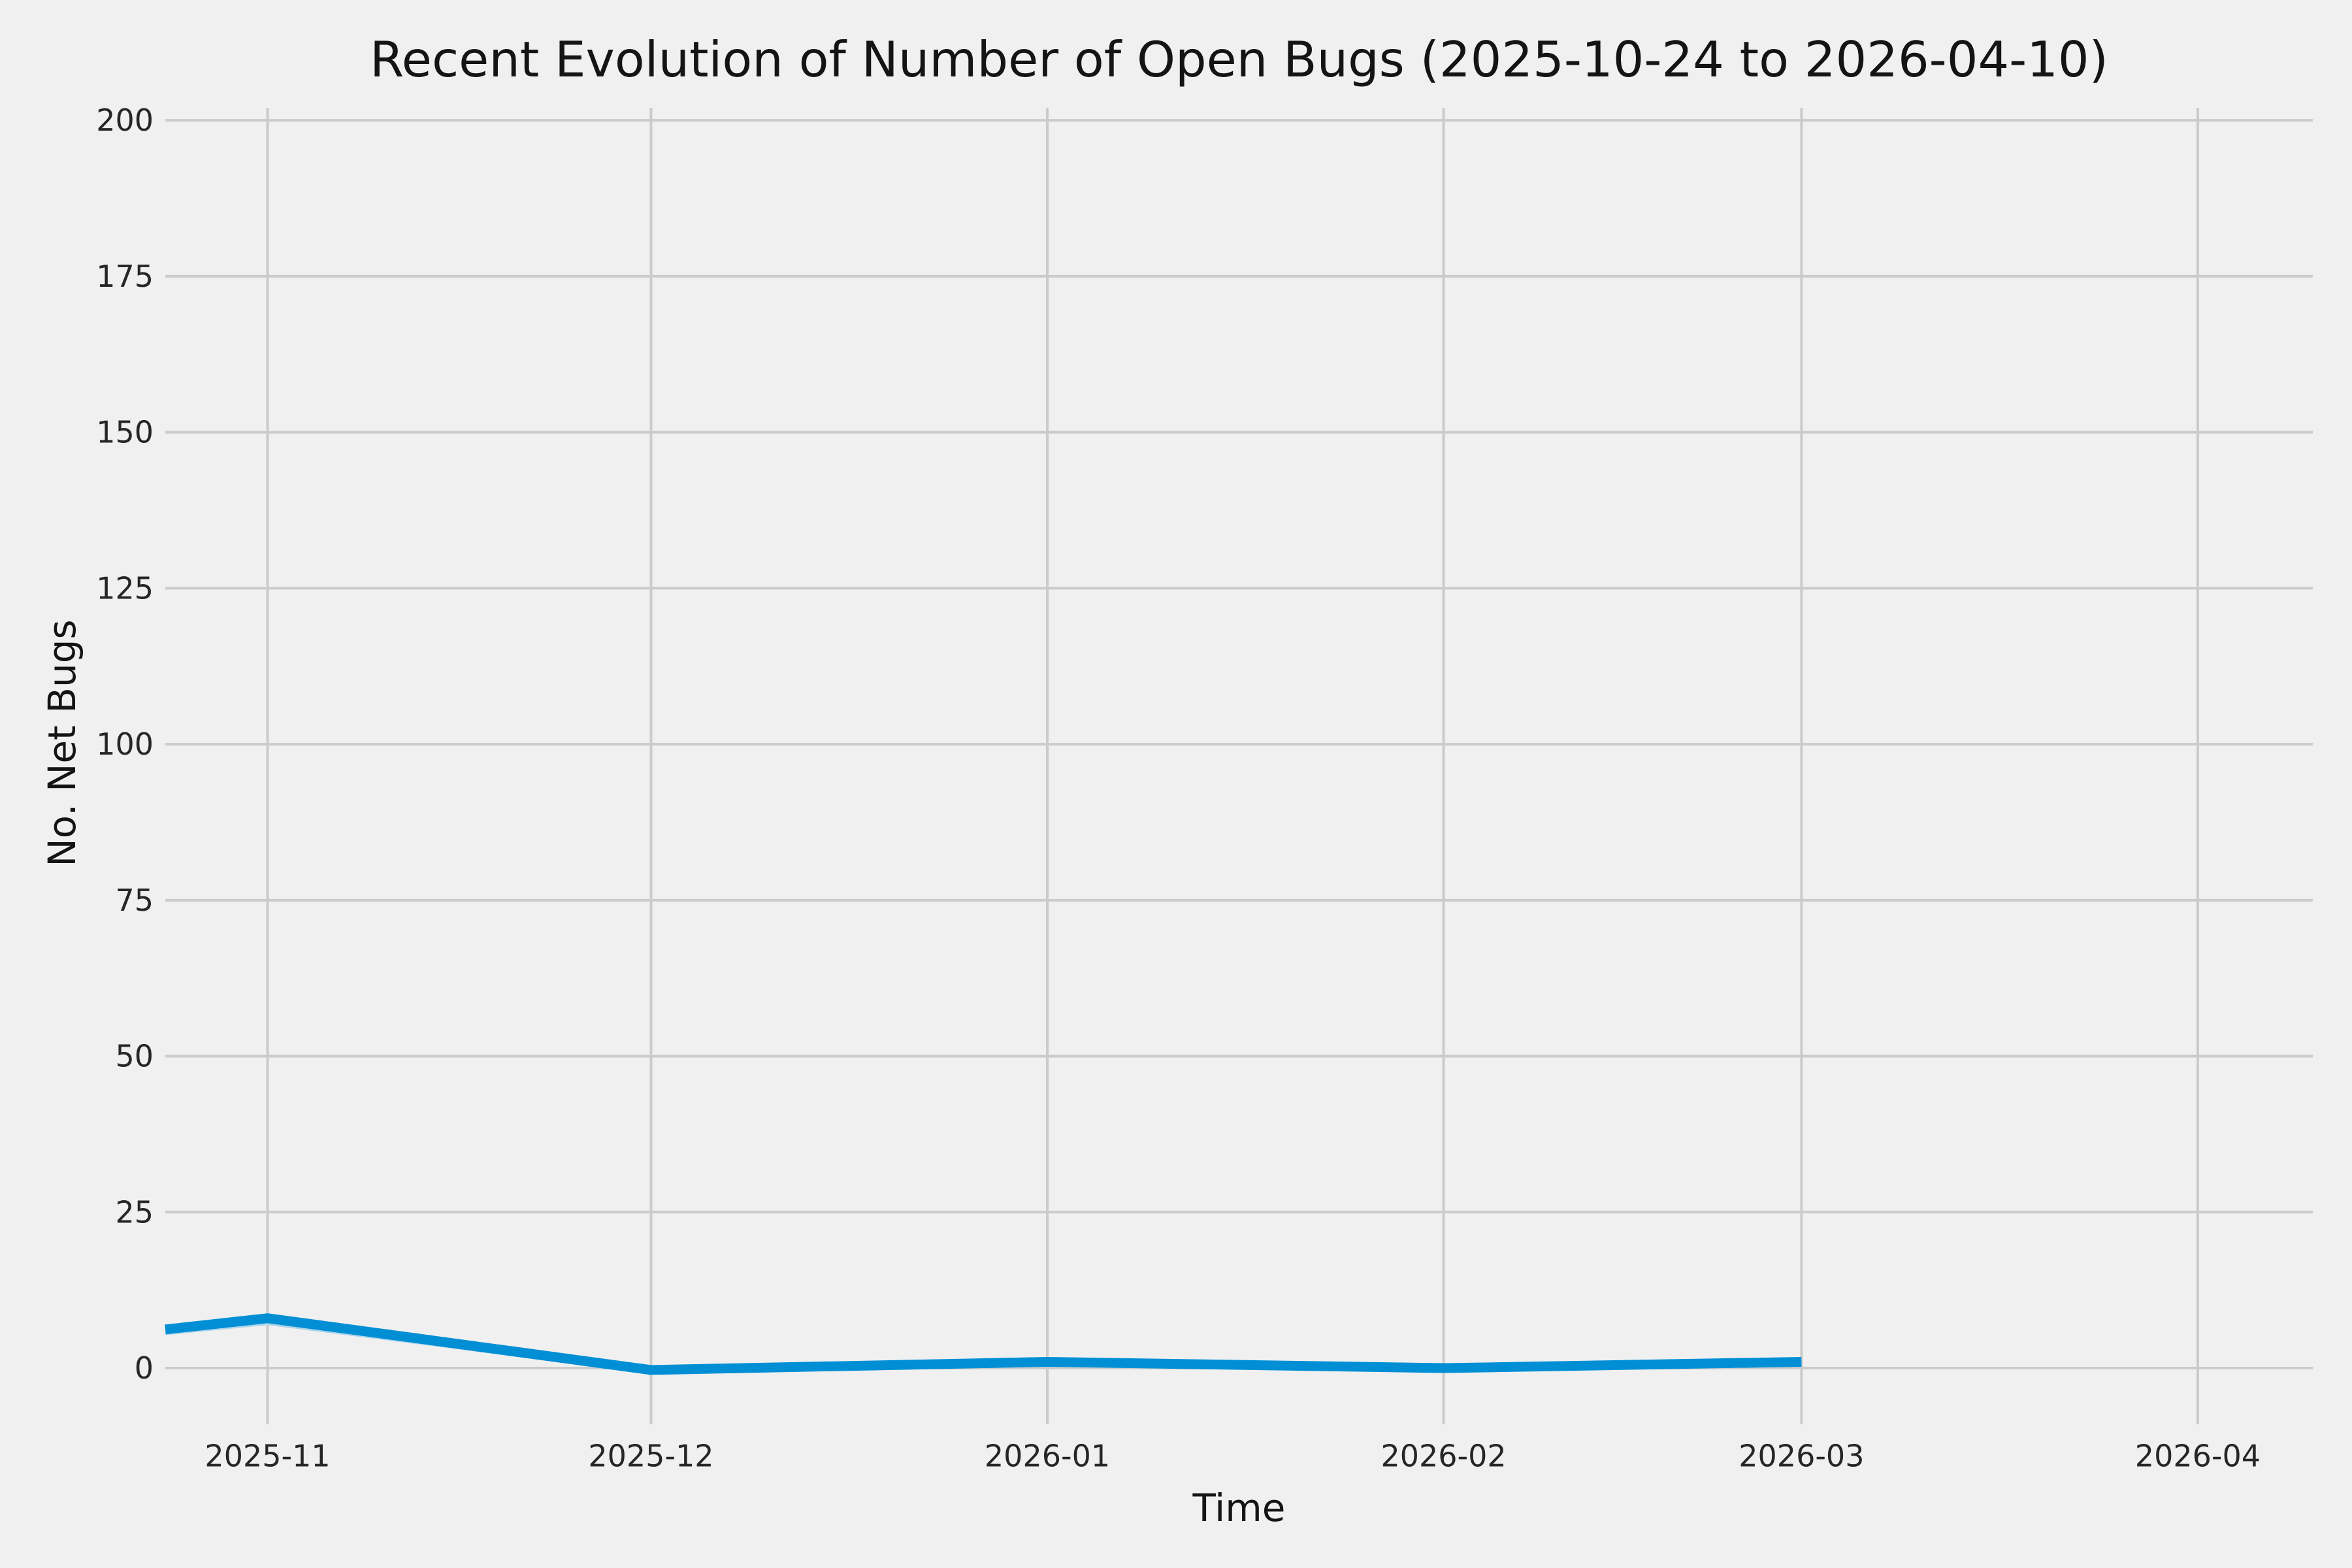 The width and height of the screenshot is (2352, 1568). What do you see at coordinates (125, 276) in the screenshot?
I see `y-tick-label: 175` at bounding box center [125, 276].